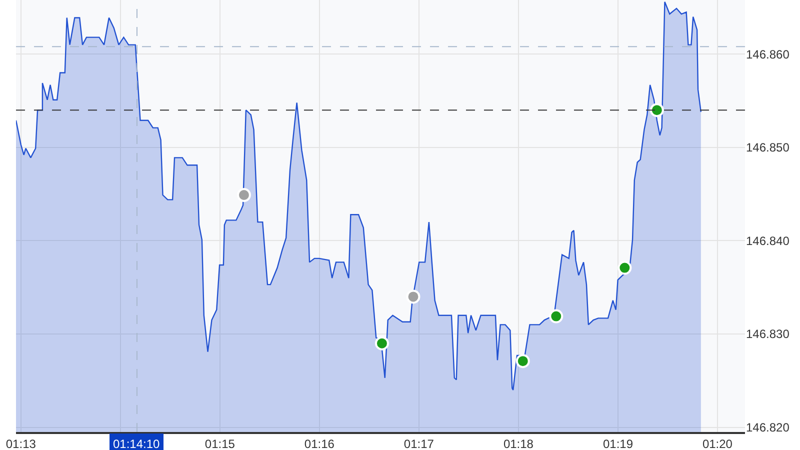 The width and height of the screenshot is (800, 450). Describe the element at coordinates (717, 443) in the screenshot. I see `x-tick-label: 01:20` at that location.